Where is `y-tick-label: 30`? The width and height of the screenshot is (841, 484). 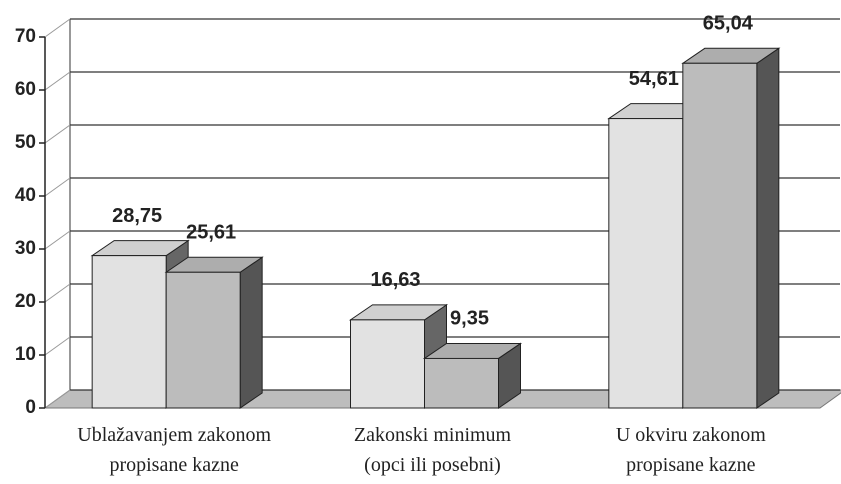
y-tick-label: 30 is located at coordinates (25, 248).